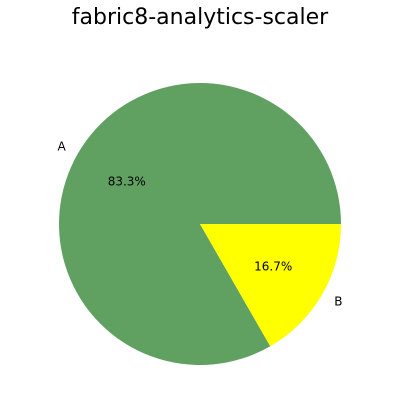 This screenshot has width=400, height=400. I want to click on slice-label-a: A, so click(62, 146).